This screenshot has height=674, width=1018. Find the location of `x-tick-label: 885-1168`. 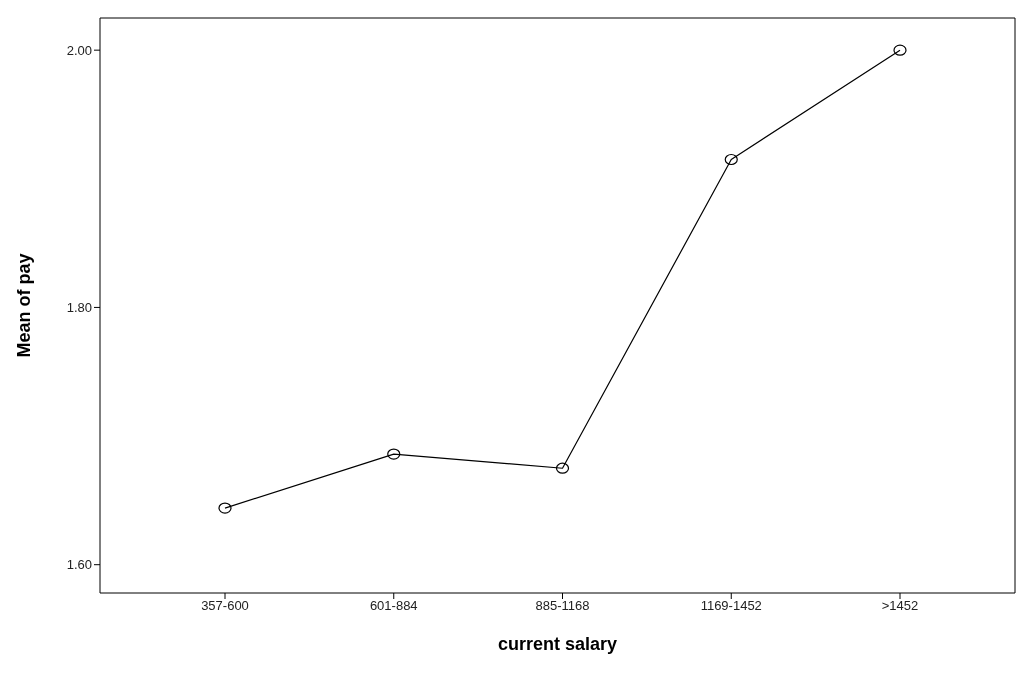

x-tick-label: 885-1168 is located at coordinates (562, 606).